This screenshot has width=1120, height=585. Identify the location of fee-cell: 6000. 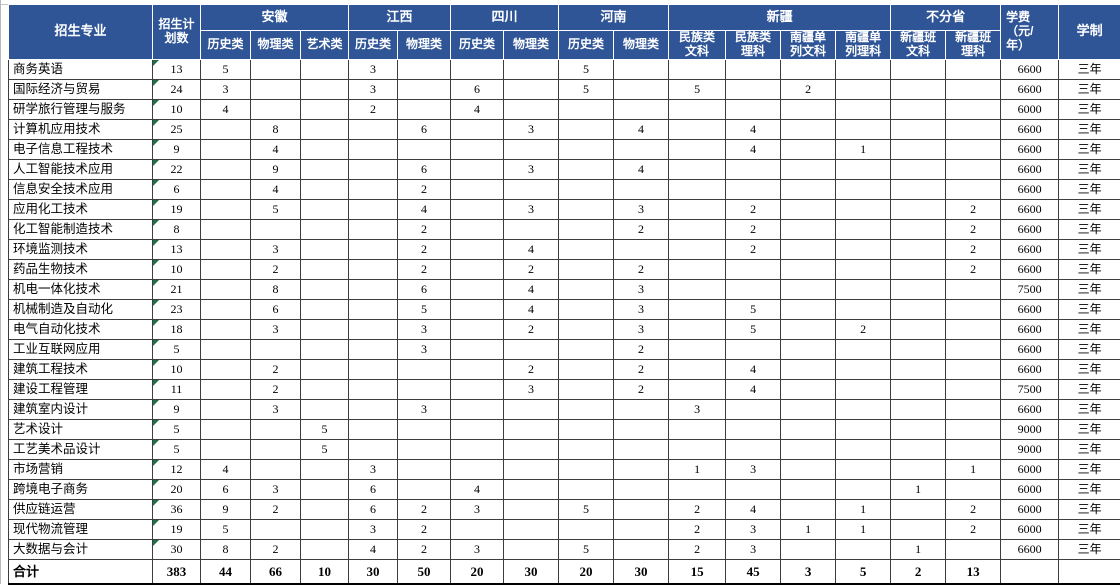
(1030, 509).